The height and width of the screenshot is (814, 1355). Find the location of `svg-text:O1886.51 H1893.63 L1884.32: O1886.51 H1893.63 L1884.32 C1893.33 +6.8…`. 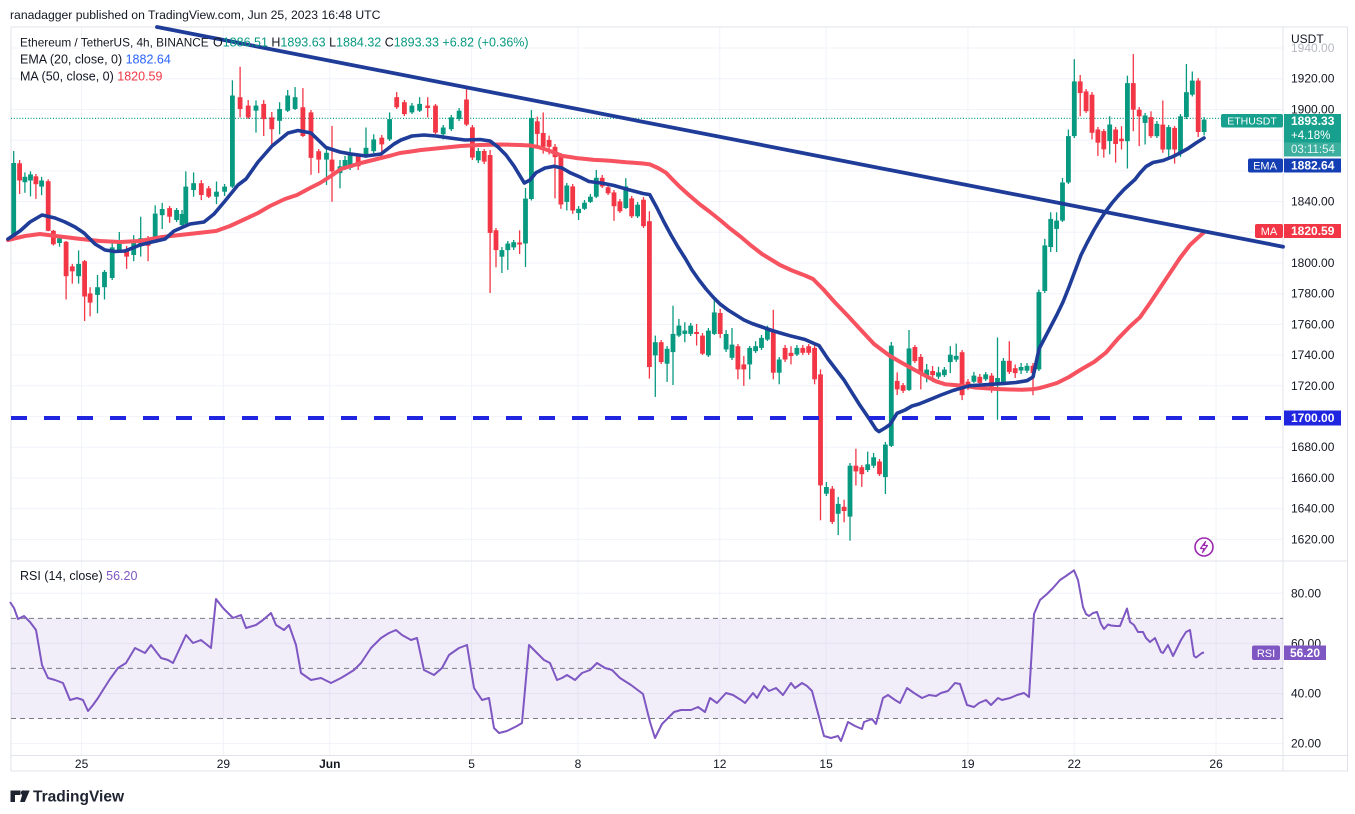

svg-text:O1886.51 H1893.63 L1884.32: O1886.51 H1893.63 L1884.32 C1893.33 +6.8… is located at coordinates (371, 43).